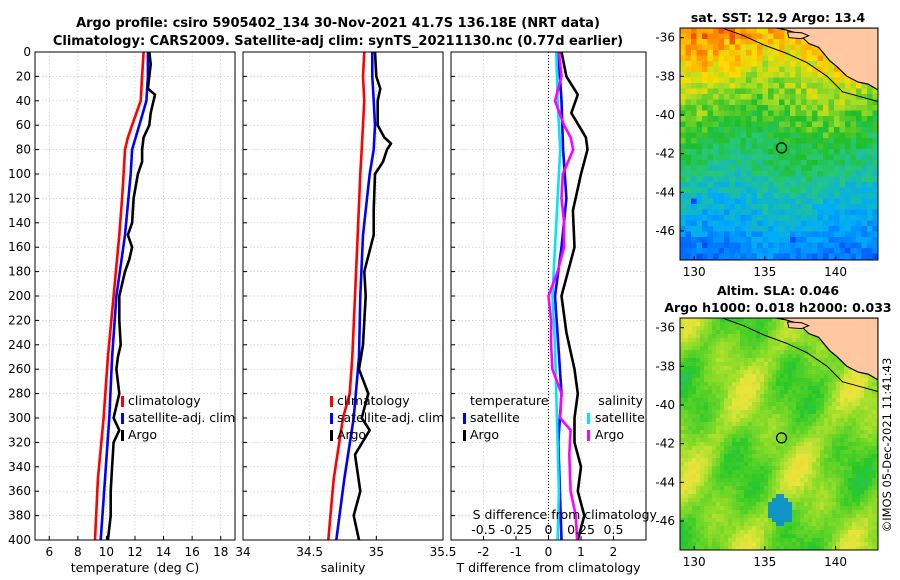 Image resolution: width=900 pixels, height=580 pixels. Describe the element at coordinates (777, 307) in the screenshot. I see `sla-map-title-line2: Argo h1000: 0.018 h2000: 0.033` at that location.